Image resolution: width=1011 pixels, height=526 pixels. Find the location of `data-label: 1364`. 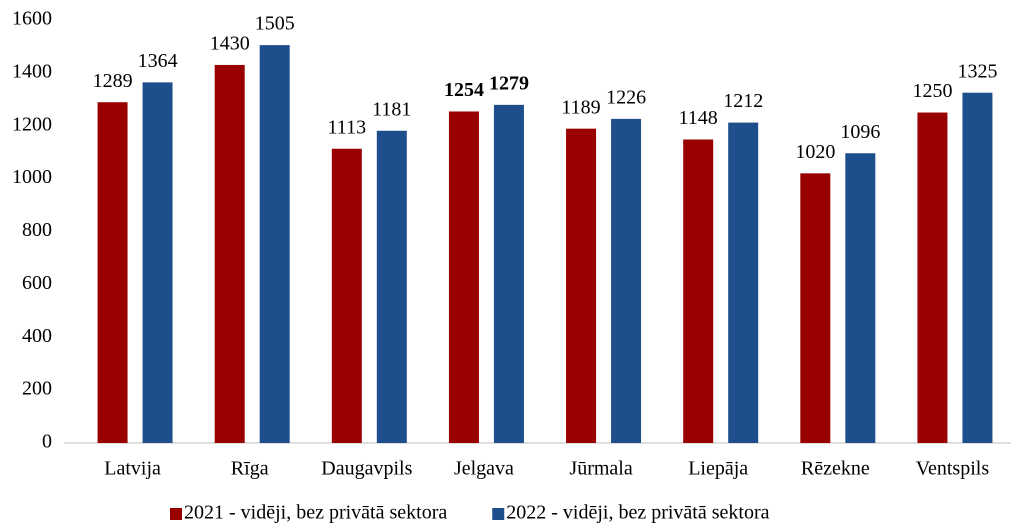

data-label: 1364 is located at coordinates (158, 61).